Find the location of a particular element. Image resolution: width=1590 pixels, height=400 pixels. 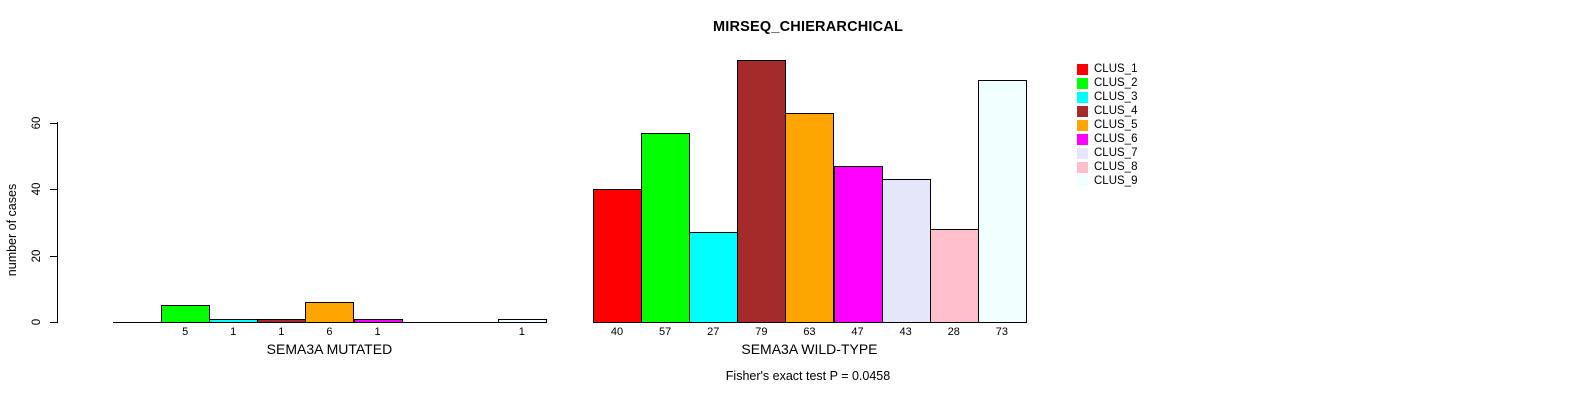

bar-value-label: 27 is located at coordinates (713, 332).